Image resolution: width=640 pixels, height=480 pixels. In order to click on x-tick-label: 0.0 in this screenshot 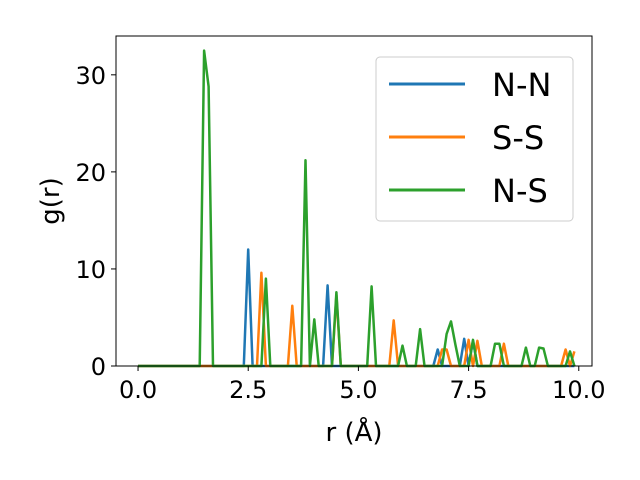, I will do `click(138, 390)`.